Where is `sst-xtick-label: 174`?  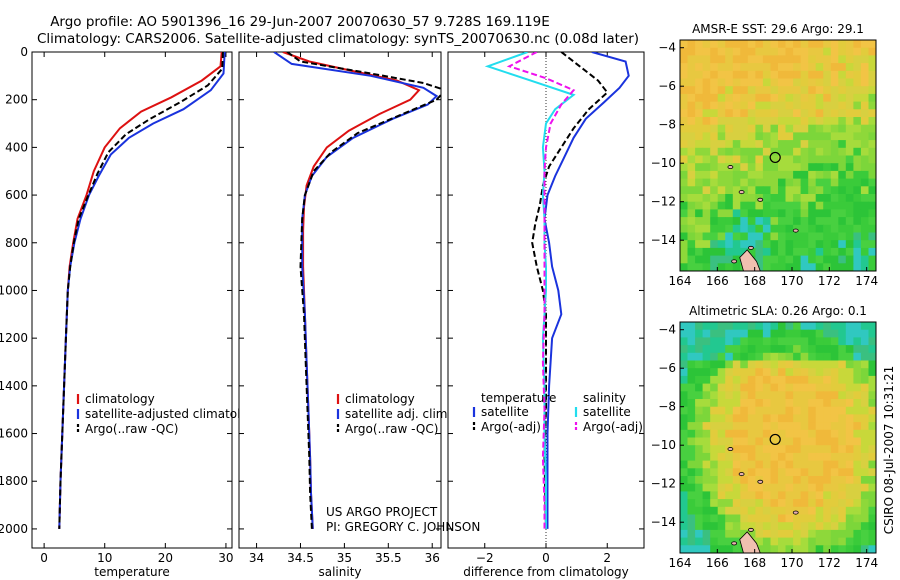 sst-xtick-label: 174 is located at coordinates (866, 281).